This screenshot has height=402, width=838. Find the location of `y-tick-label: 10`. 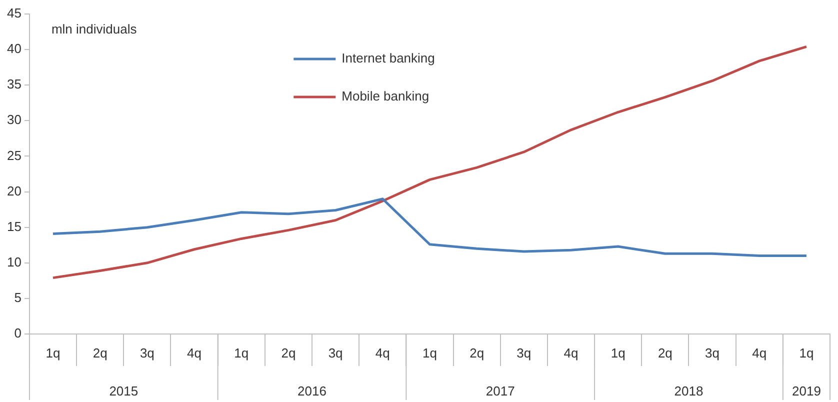

y-tick-label: 10 is located at coordinates (14, 262).